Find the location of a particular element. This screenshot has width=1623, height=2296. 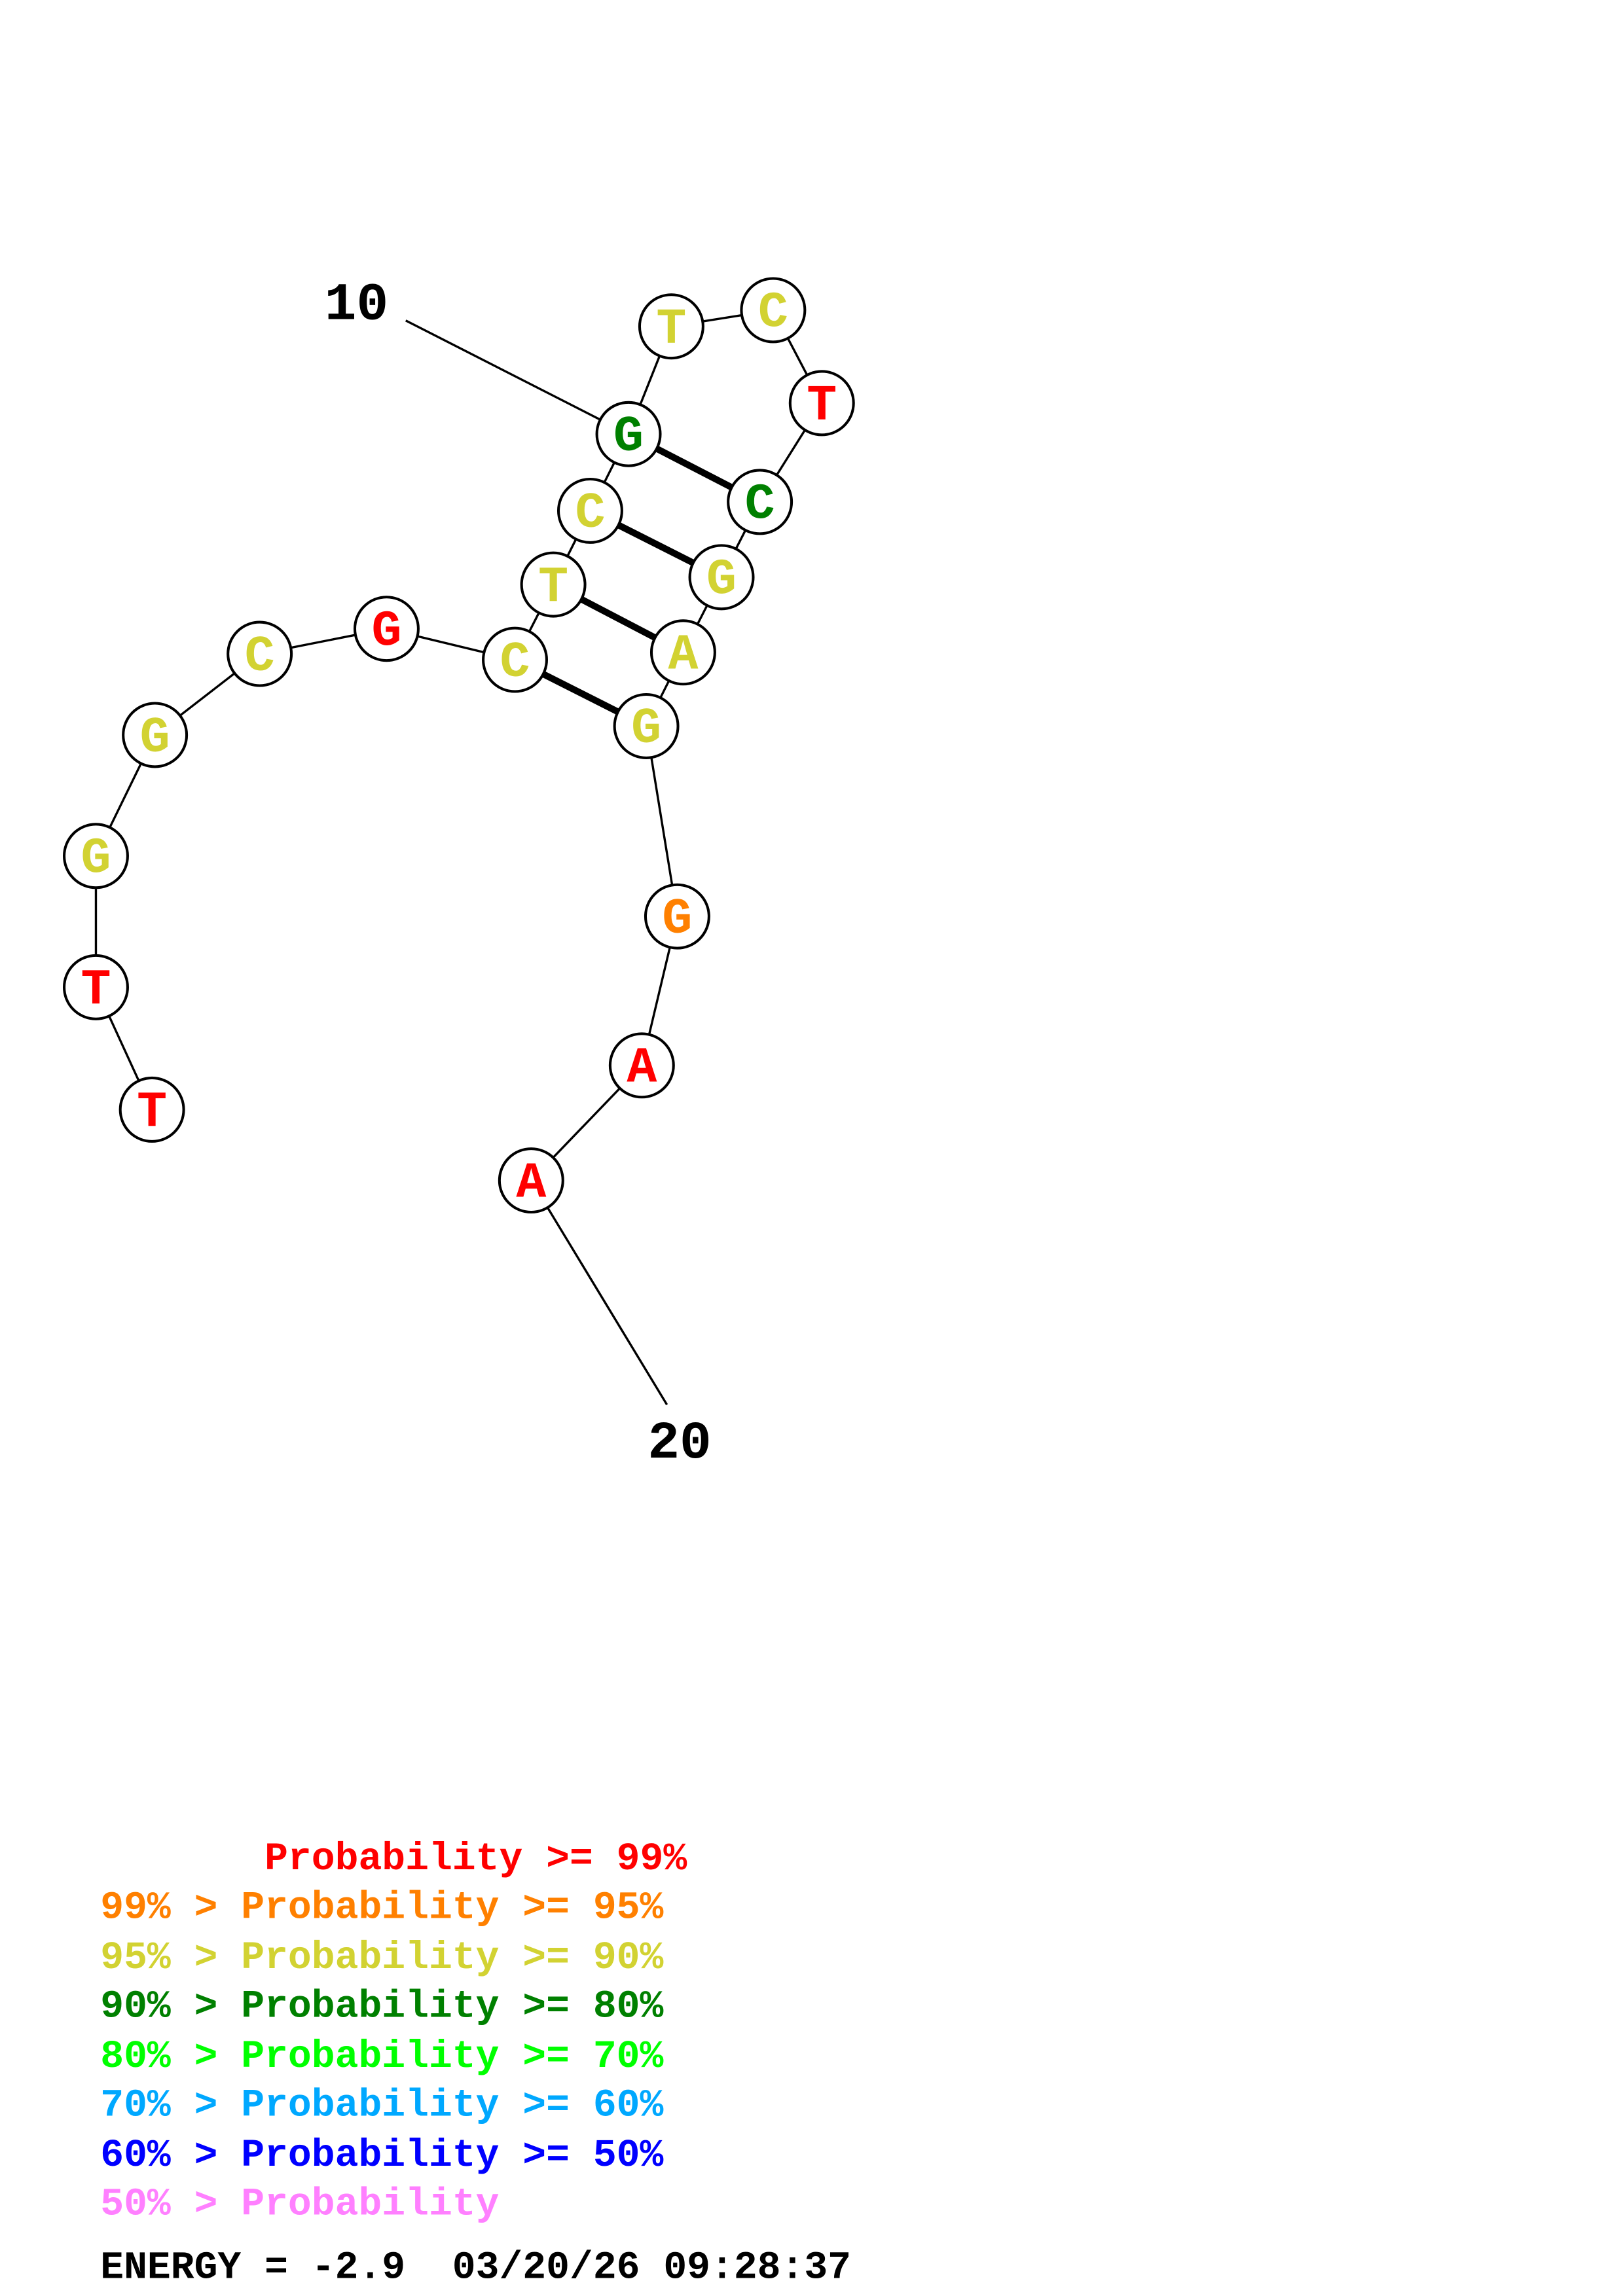

nucleotide-20: A is located at coordinates (531, 1180).